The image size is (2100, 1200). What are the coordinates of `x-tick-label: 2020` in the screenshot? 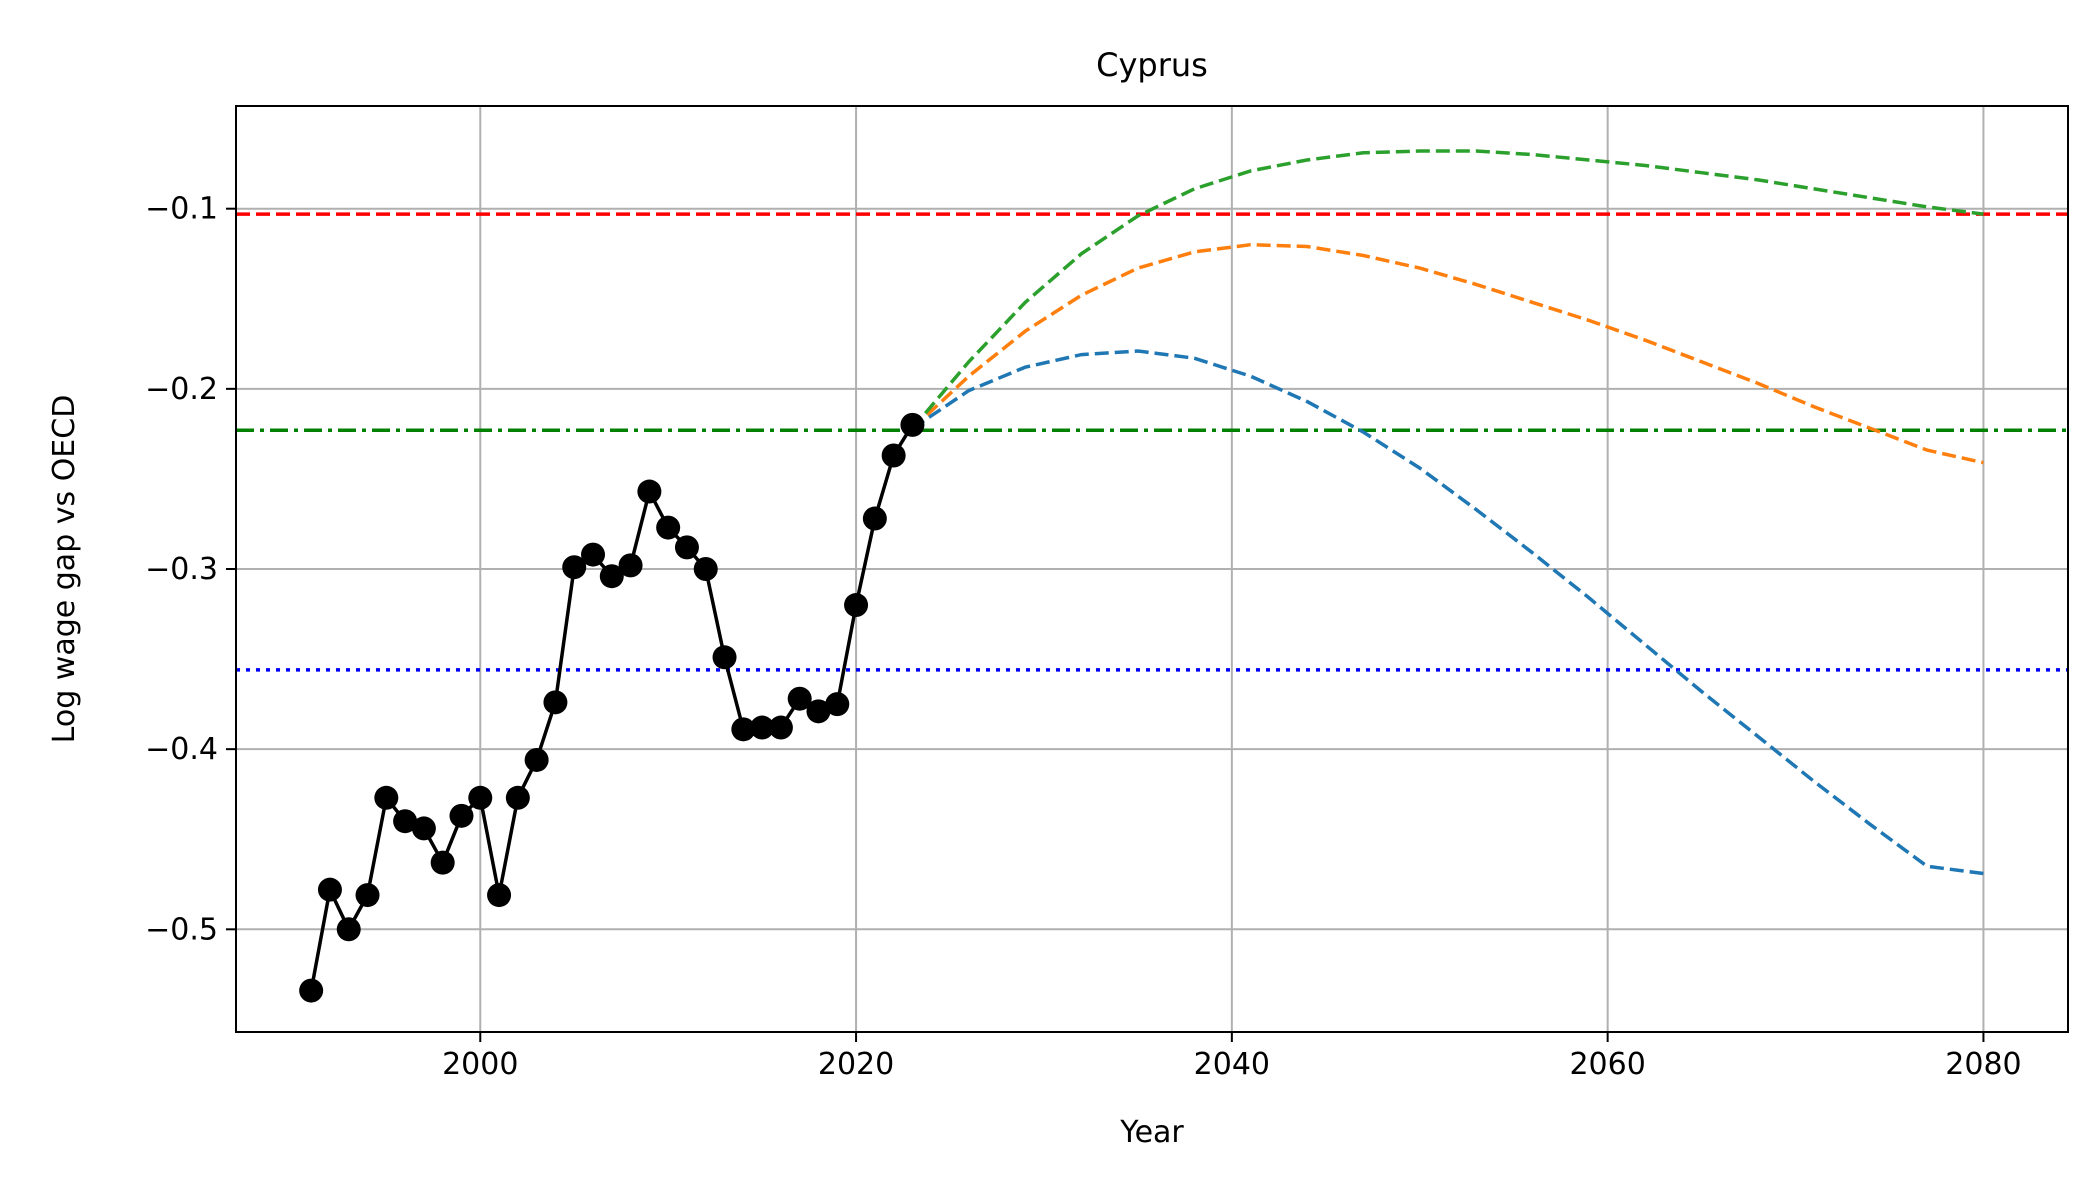 It's located at (856, 1064).